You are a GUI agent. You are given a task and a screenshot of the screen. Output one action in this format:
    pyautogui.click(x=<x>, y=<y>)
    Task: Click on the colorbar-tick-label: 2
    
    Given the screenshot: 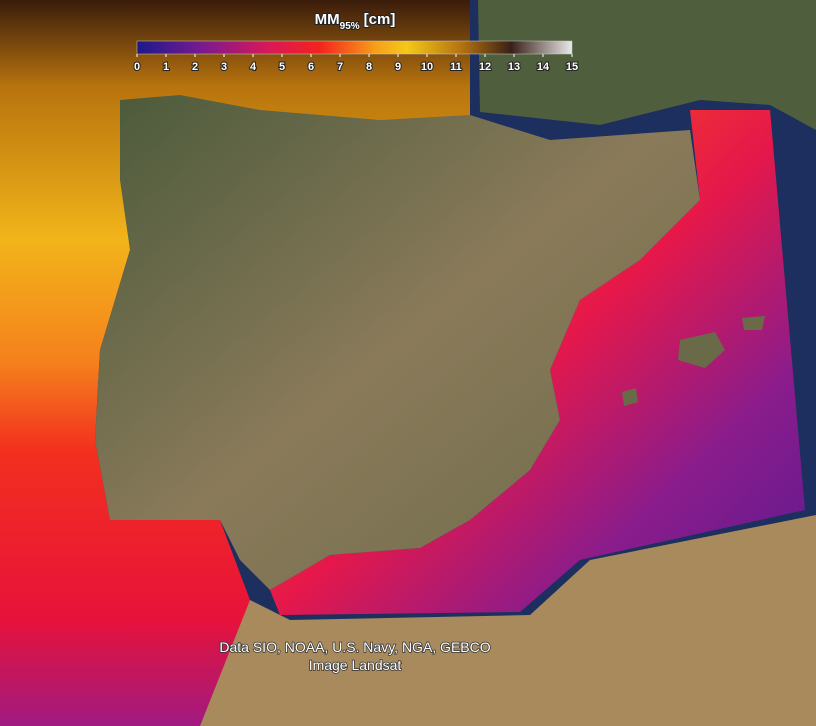 What is the action you would take?
    pyautogui.click(x=195, y=67)
    